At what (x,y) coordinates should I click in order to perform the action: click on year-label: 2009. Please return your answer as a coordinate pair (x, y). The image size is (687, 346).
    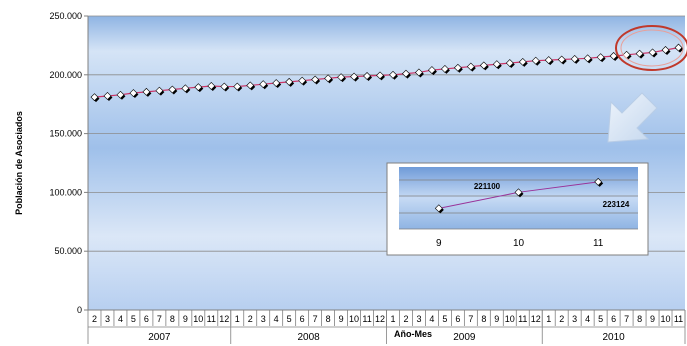
    Looking at the image, I should click on (464, 337).